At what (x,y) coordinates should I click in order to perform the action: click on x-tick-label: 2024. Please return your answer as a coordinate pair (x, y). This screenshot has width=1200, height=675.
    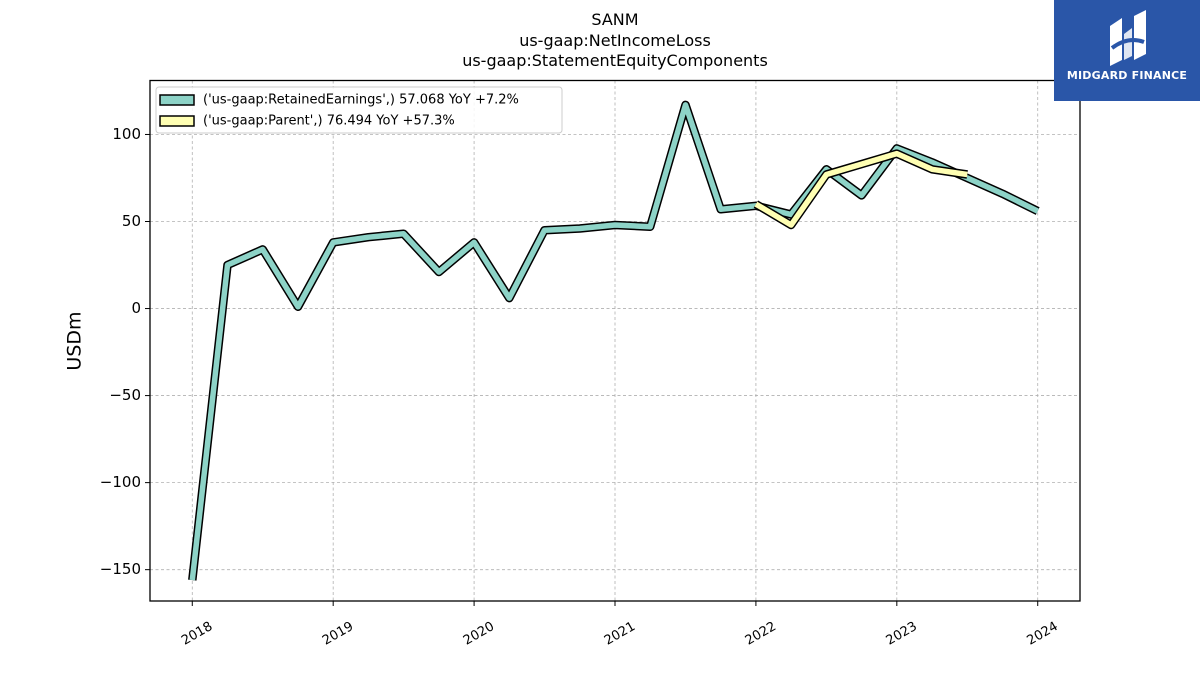
    Looking at the image, I should click on (1043, 634).